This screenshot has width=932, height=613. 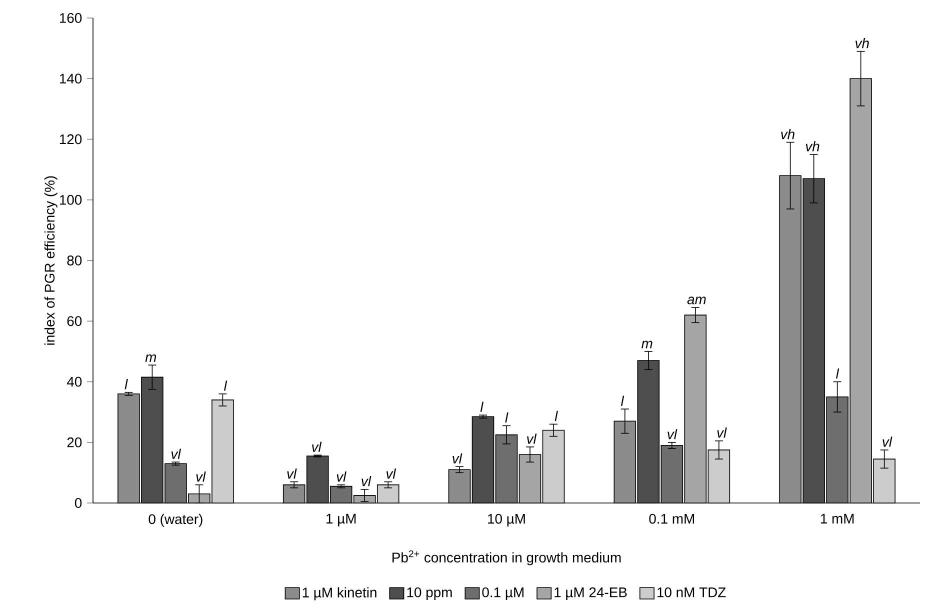 What do you see at coordinates (71, 79) in the screenshot?
I see `y-tick-label: 140` at bounding box center [71, 79].